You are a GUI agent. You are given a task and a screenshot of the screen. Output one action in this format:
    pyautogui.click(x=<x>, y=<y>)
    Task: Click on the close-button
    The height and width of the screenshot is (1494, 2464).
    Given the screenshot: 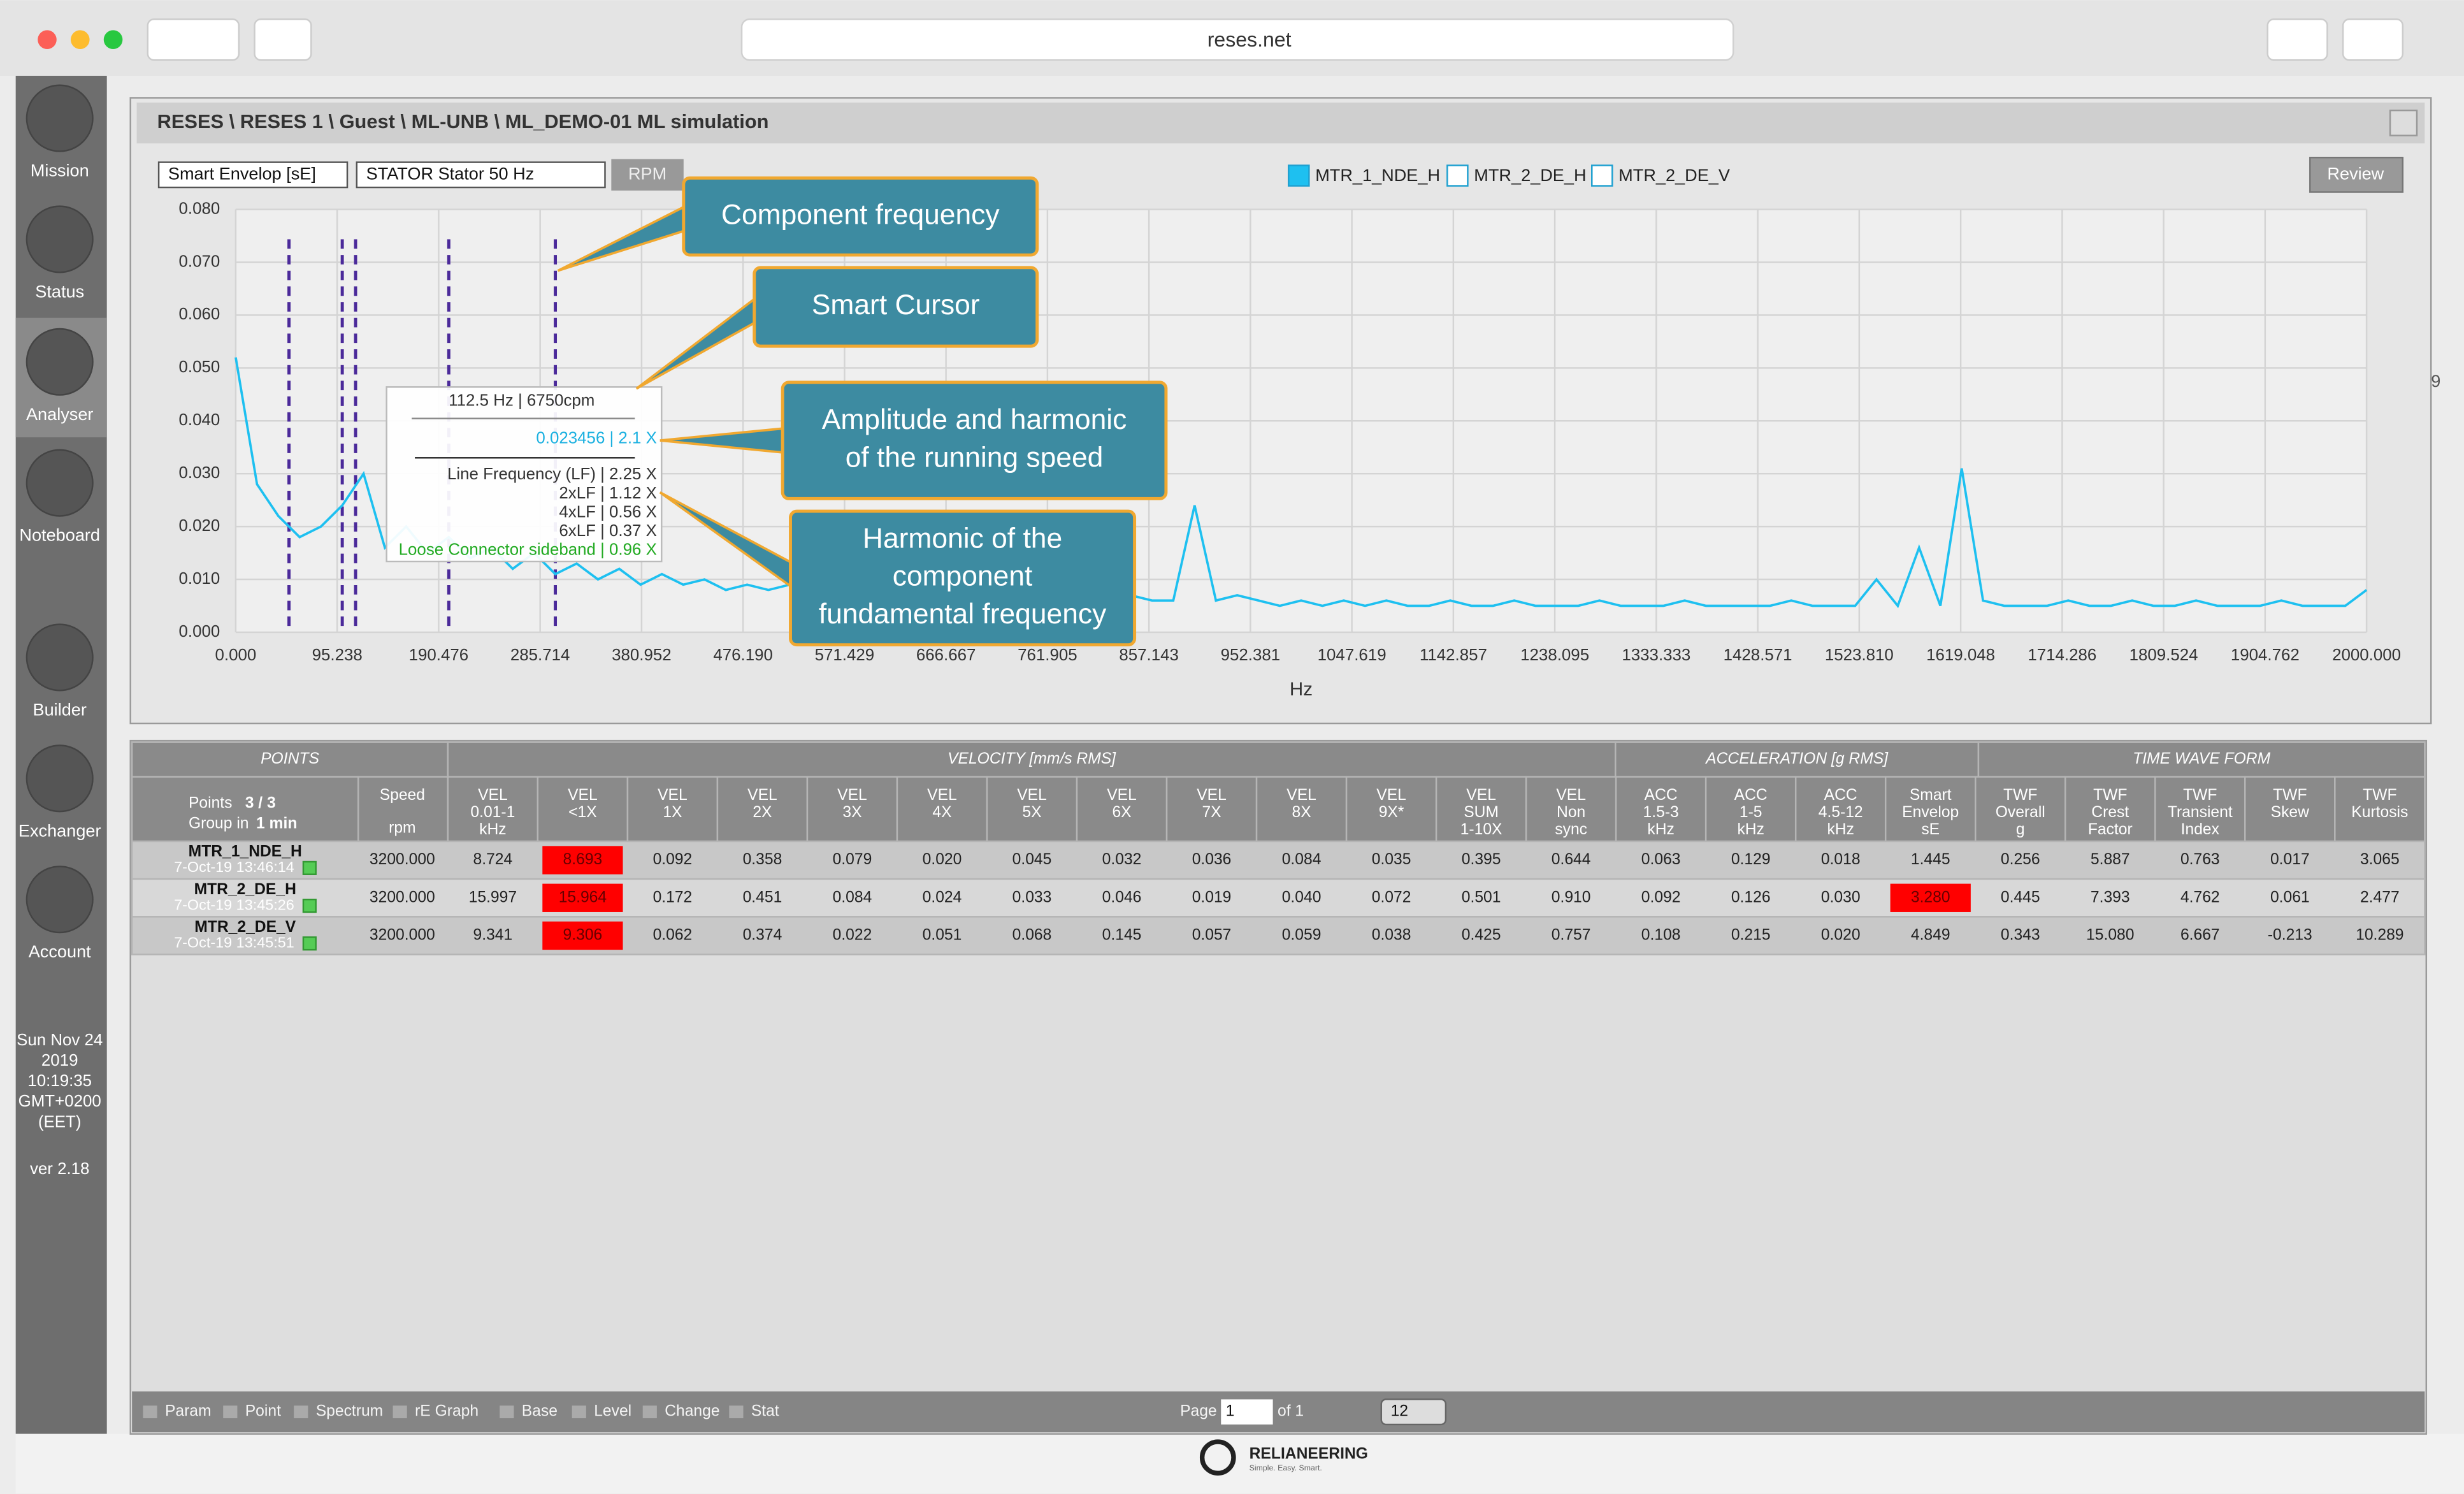 What is the action you would take?
    pyautogui.click(x=47, y=40)
    